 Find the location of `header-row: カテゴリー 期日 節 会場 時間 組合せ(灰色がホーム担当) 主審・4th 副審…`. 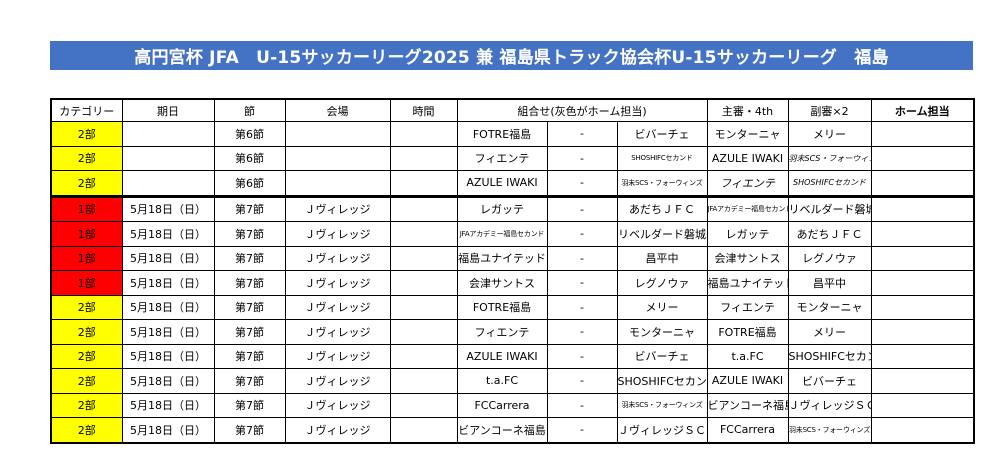

header-row: カテゴリー 期日 節 会場 時間 組合せ(灰色がホーム担当) 主審・4th 副審… is located at coordinates (512, 110).